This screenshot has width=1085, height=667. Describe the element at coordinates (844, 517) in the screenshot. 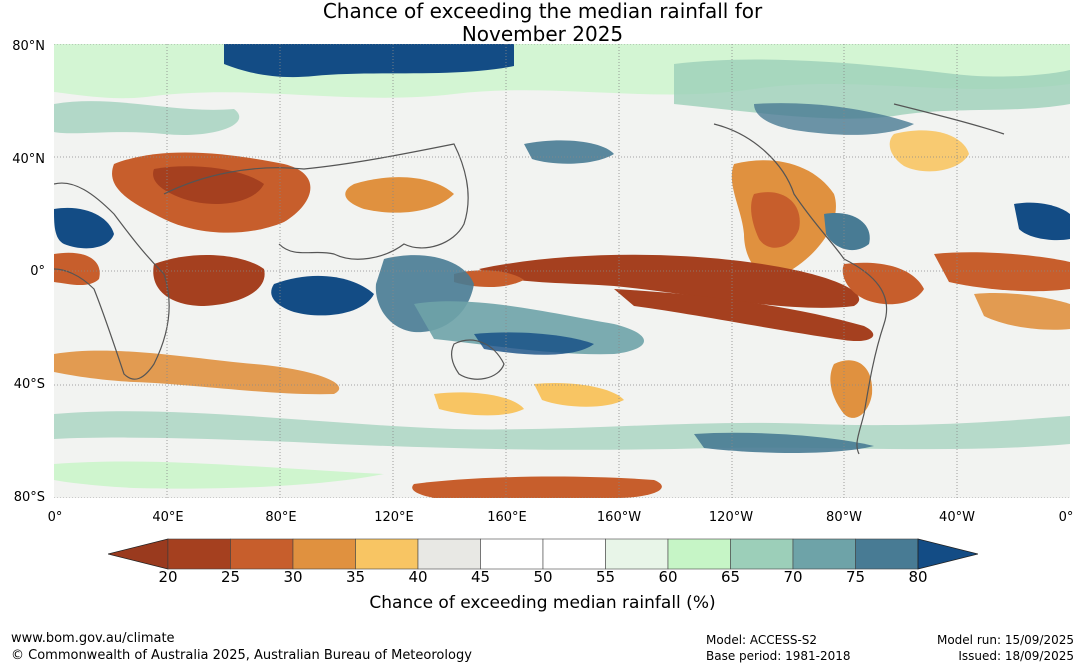

I see `lon-label-80w: 80°W` at that location.